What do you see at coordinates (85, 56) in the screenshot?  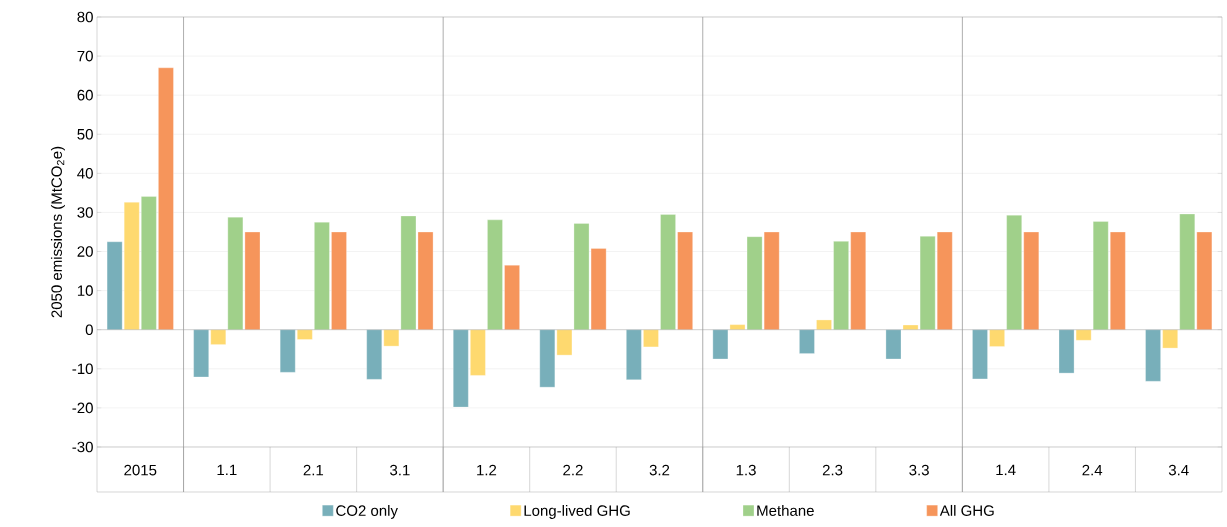 I see `y-tick-label: 70` at bounding box center [85, 56].